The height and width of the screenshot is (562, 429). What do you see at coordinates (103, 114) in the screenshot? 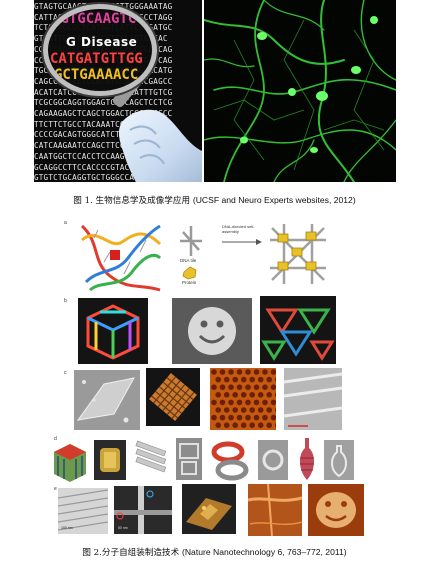
I see `dna-sequence-line: CAGAAGAGCTCAGCTGGACTGGCCACGCC` at bounding box center [103, 114].